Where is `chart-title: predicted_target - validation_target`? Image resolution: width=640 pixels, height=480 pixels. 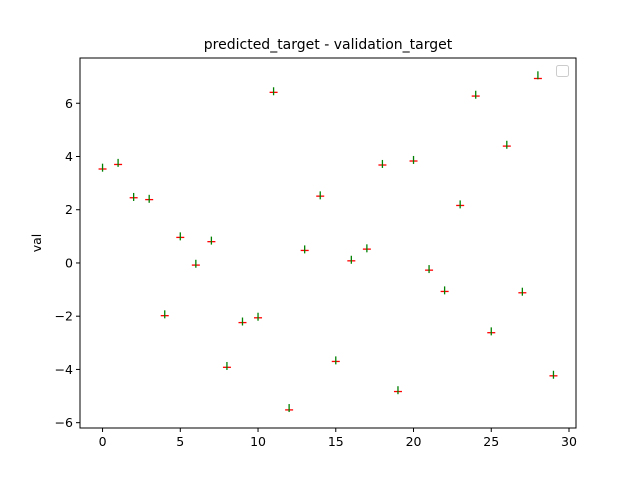 chart-title: predicted_target - validation_target is located at coordinates (328, 45).